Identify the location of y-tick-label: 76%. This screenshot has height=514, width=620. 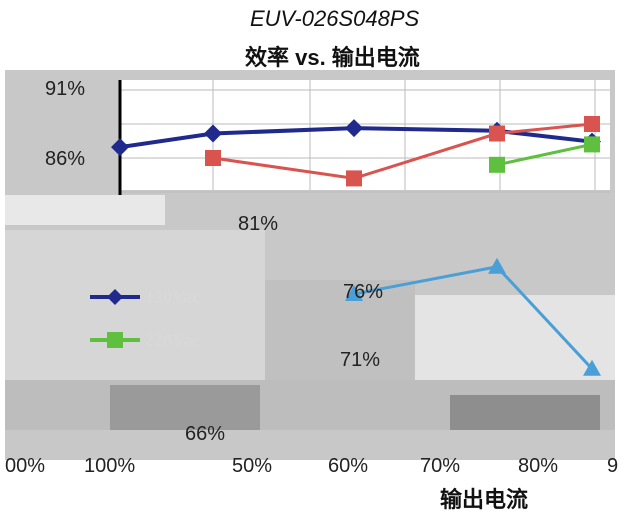
(363, 292).